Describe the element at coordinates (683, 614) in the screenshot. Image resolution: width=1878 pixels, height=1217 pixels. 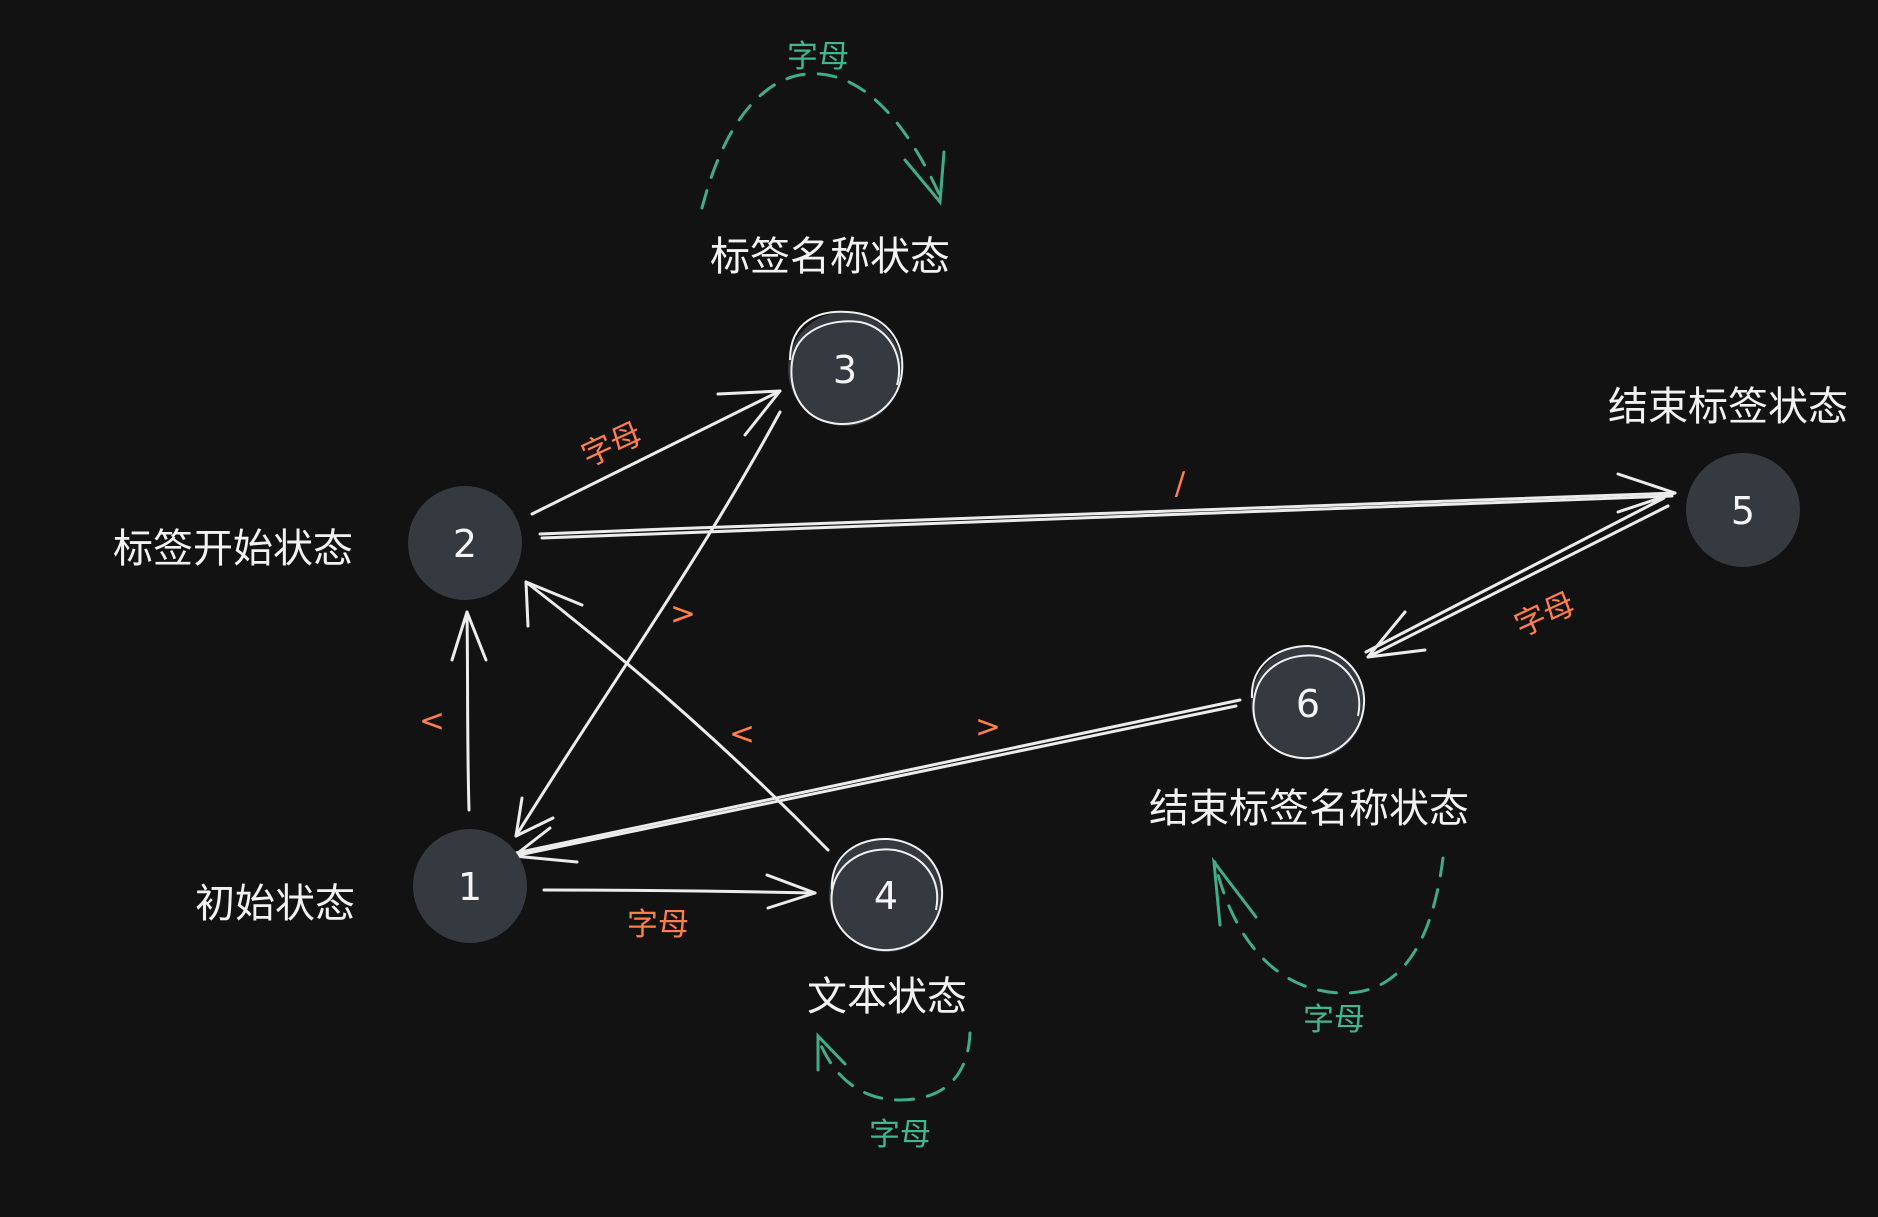
I see `transition-label-3-1: >` at that location.